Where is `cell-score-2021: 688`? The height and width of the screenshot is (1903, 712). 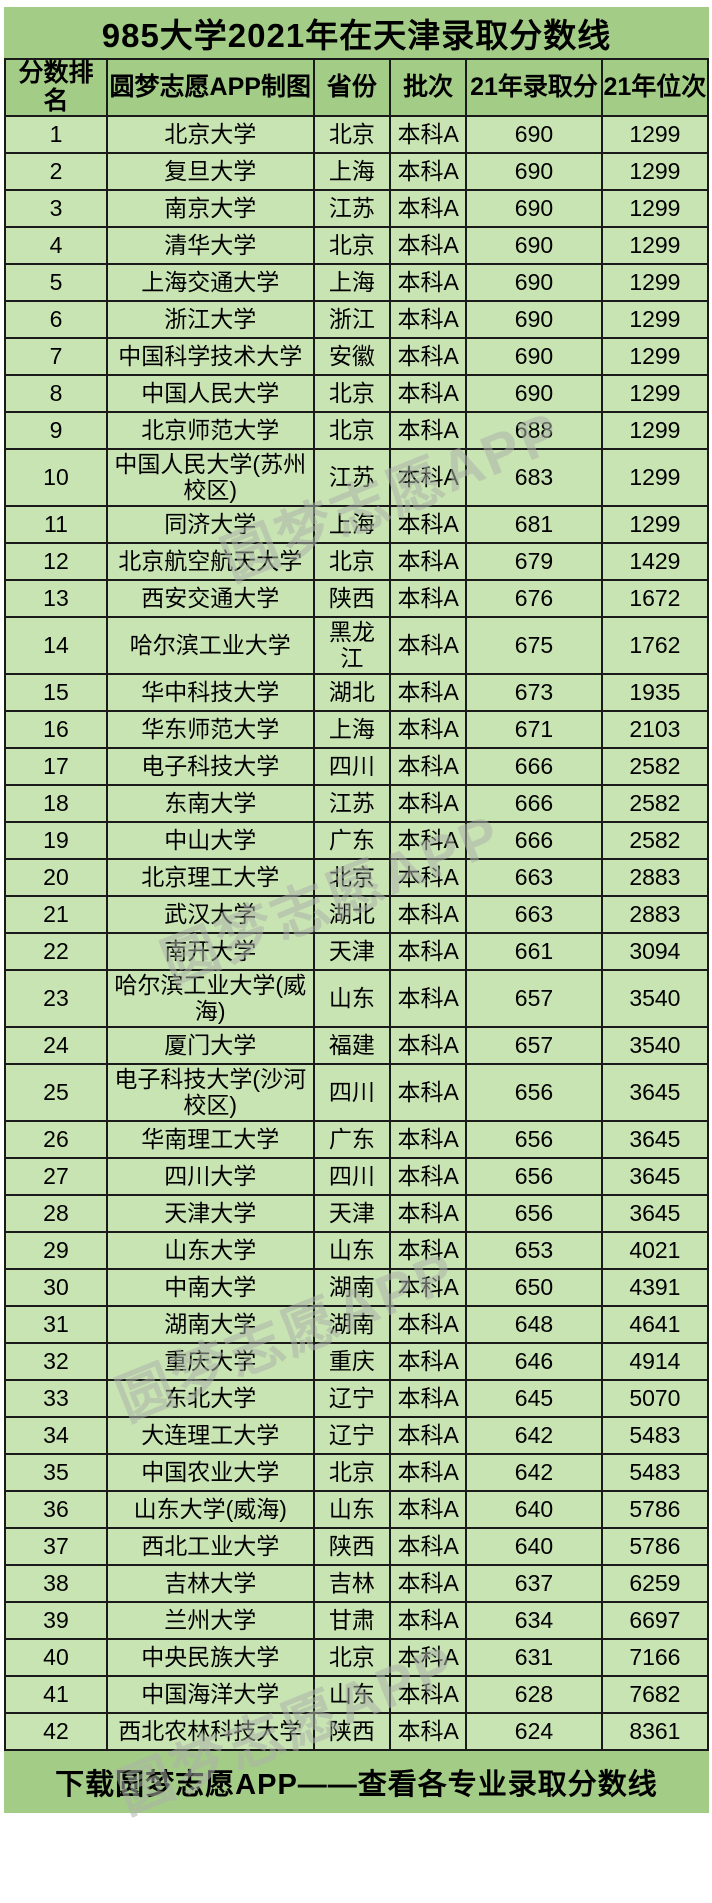
cell-score-2021: 688 is located at coordinates (534, 430).